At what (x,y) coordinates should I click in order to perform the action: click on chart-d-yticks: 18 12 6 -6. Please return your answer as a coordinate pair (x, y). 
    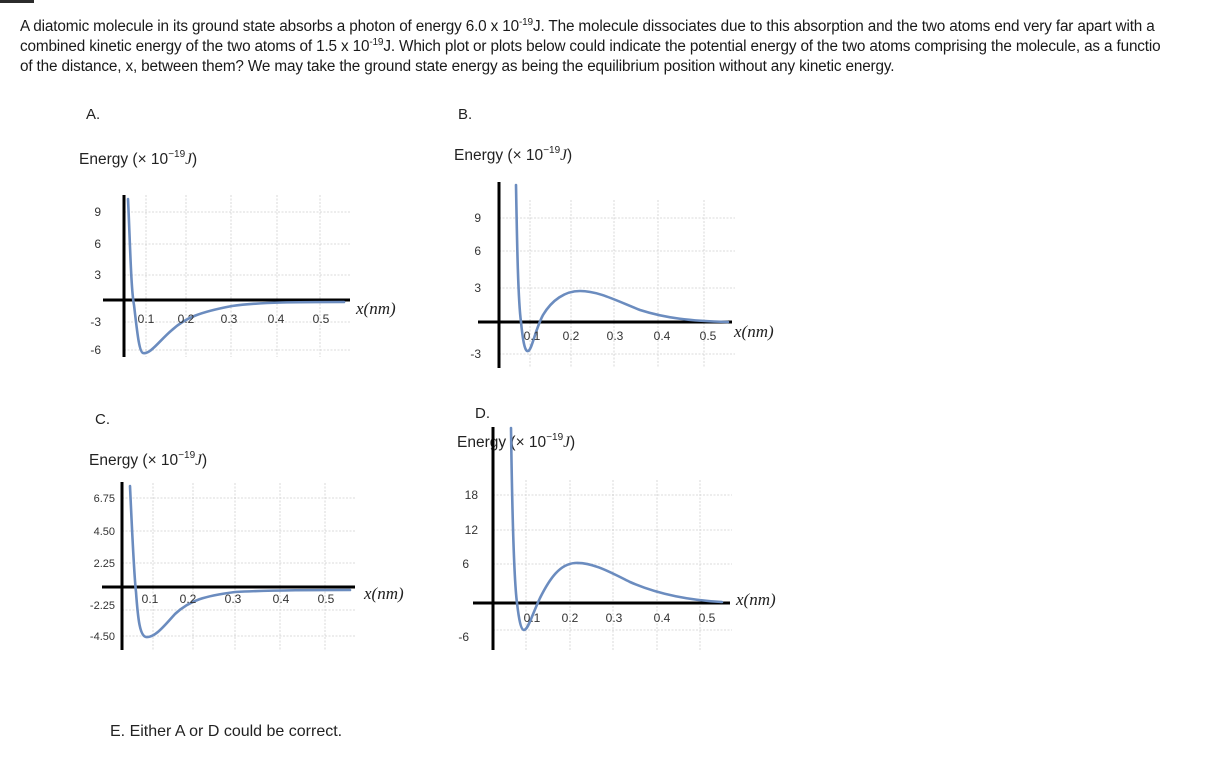
    Looking at the image, I should click on (468, 566).